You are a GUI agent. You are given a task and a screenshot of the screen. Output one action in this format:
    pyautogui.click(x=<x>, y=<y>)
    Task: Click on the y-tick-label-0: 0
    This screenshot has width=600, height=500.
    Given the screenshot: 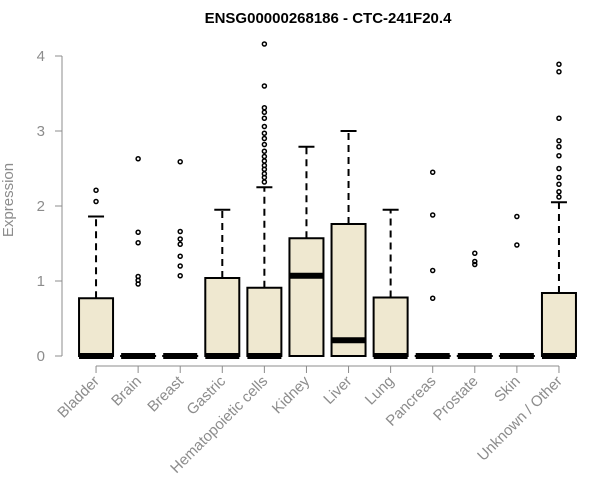 What is the action you would take?
    pyautogui.click(x=41, y=356)
    